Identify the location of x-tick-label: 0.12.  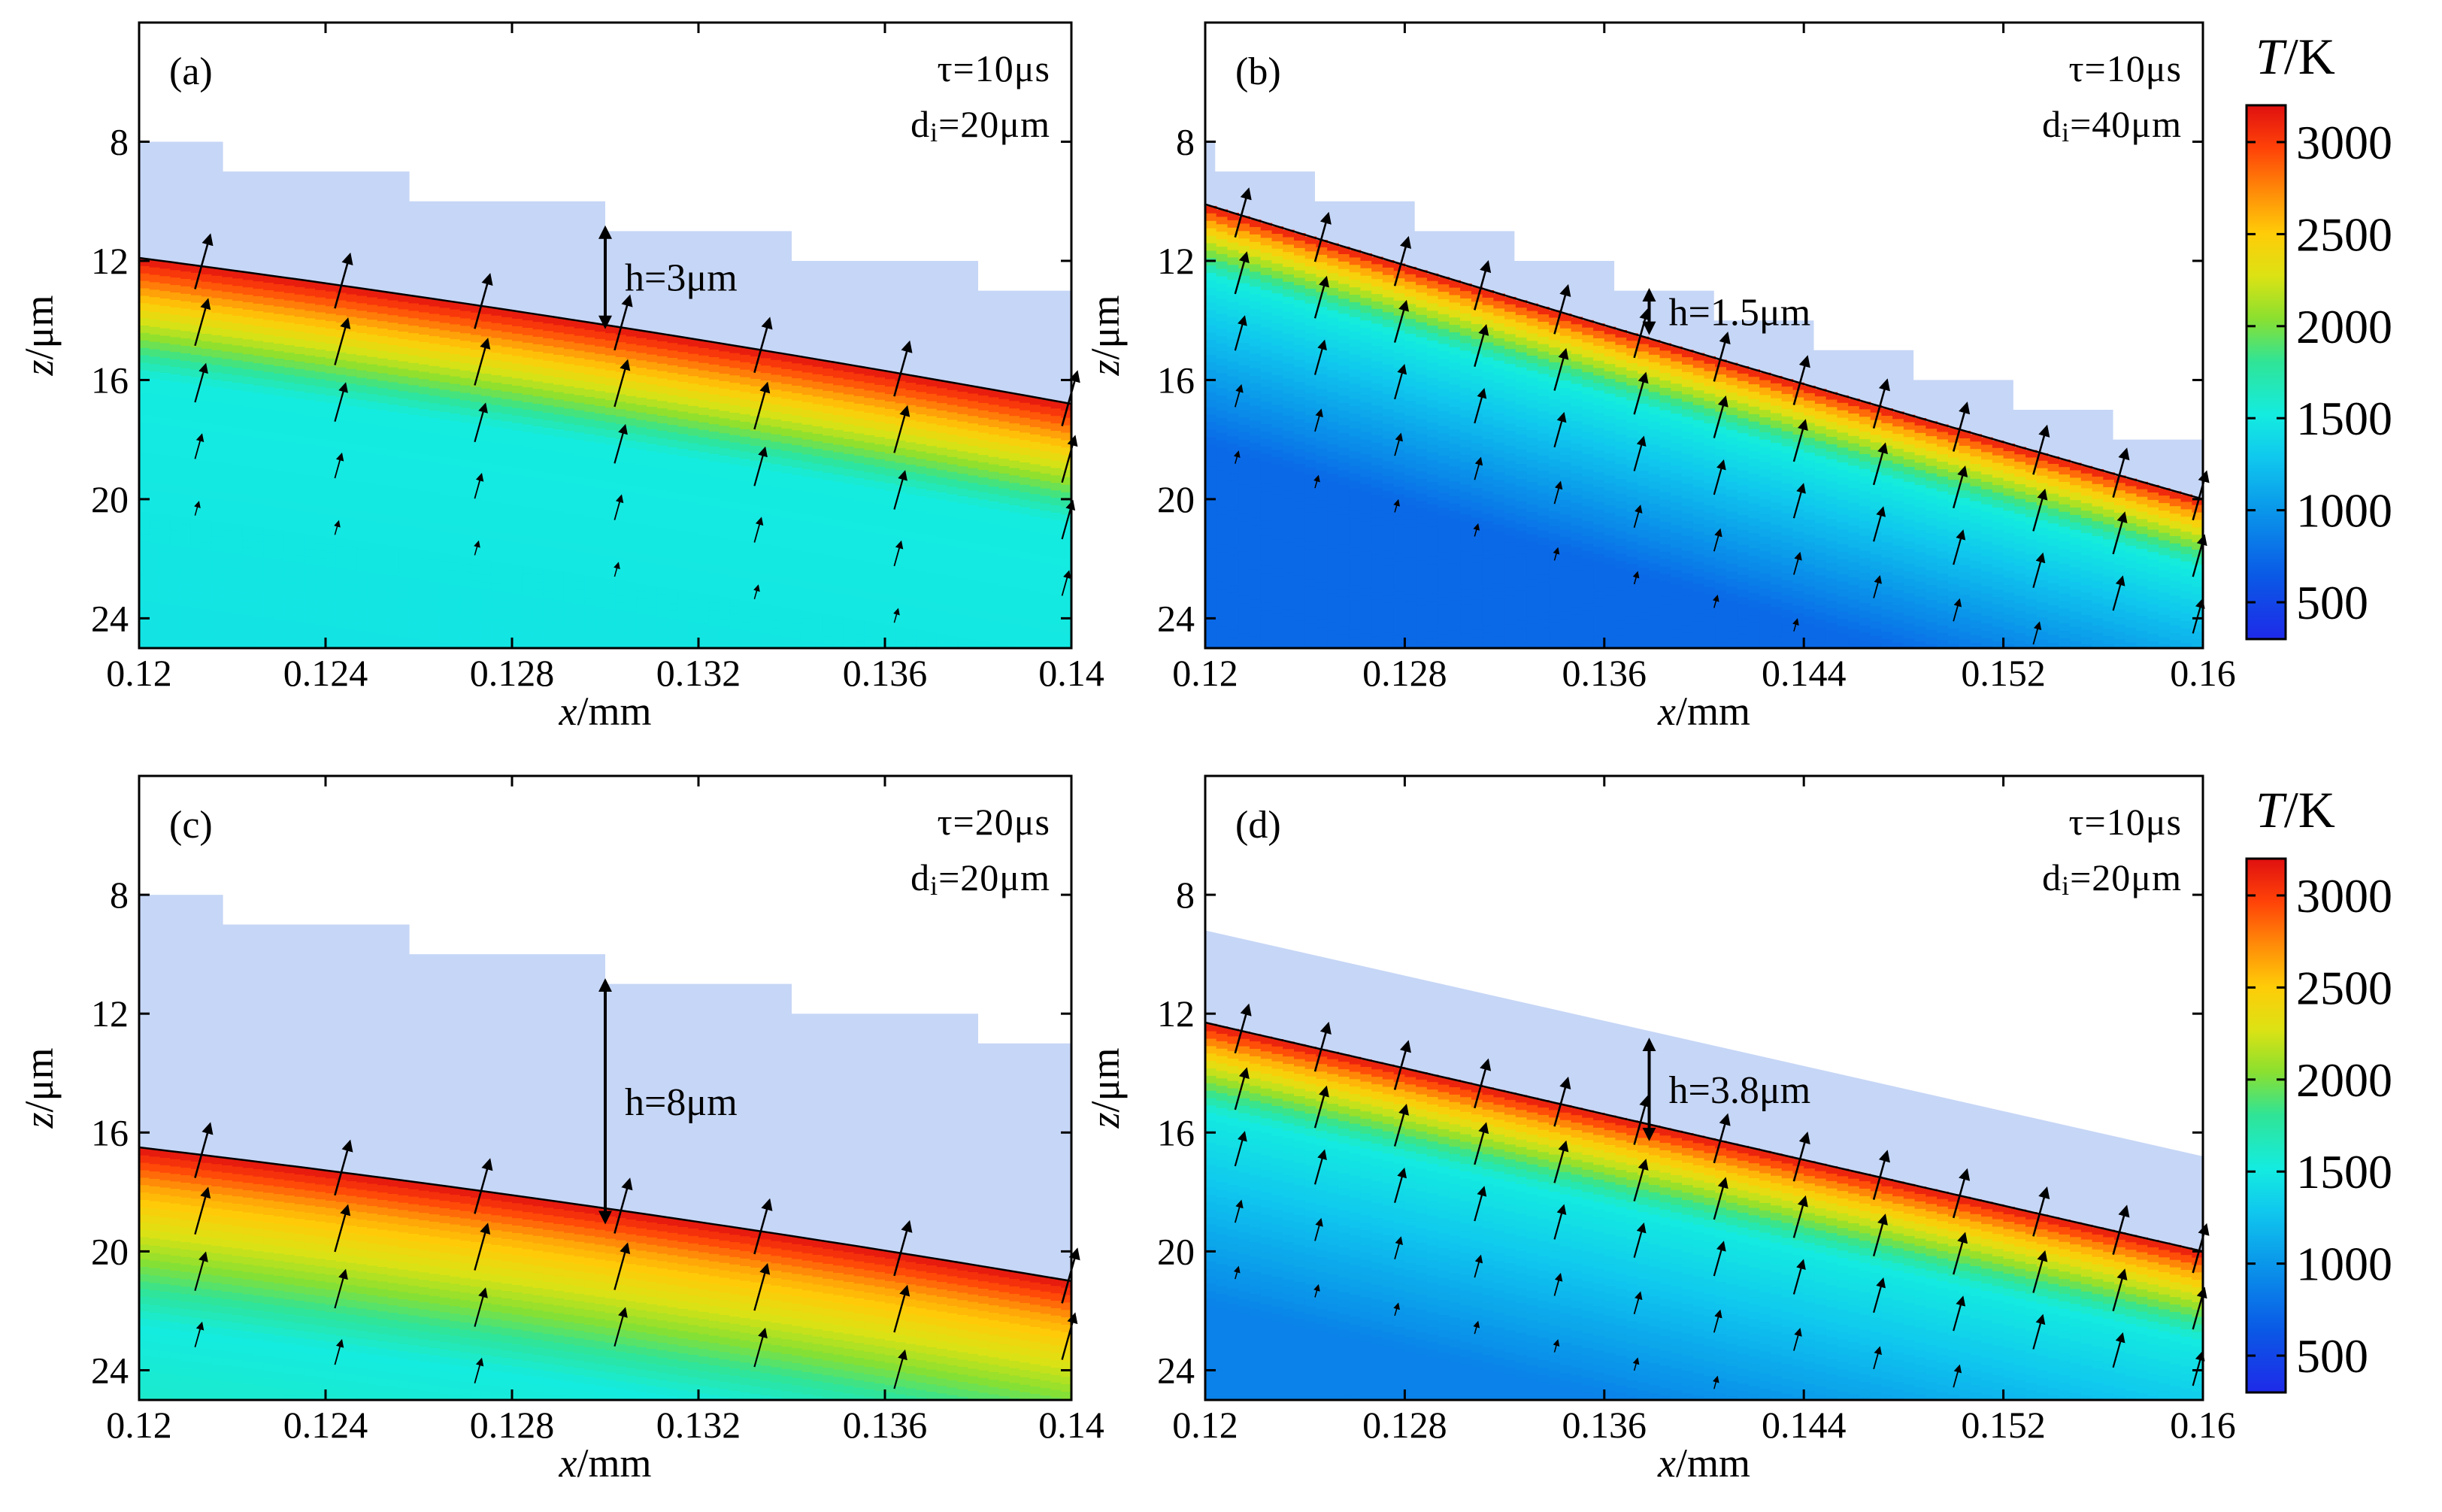
(139, 673).